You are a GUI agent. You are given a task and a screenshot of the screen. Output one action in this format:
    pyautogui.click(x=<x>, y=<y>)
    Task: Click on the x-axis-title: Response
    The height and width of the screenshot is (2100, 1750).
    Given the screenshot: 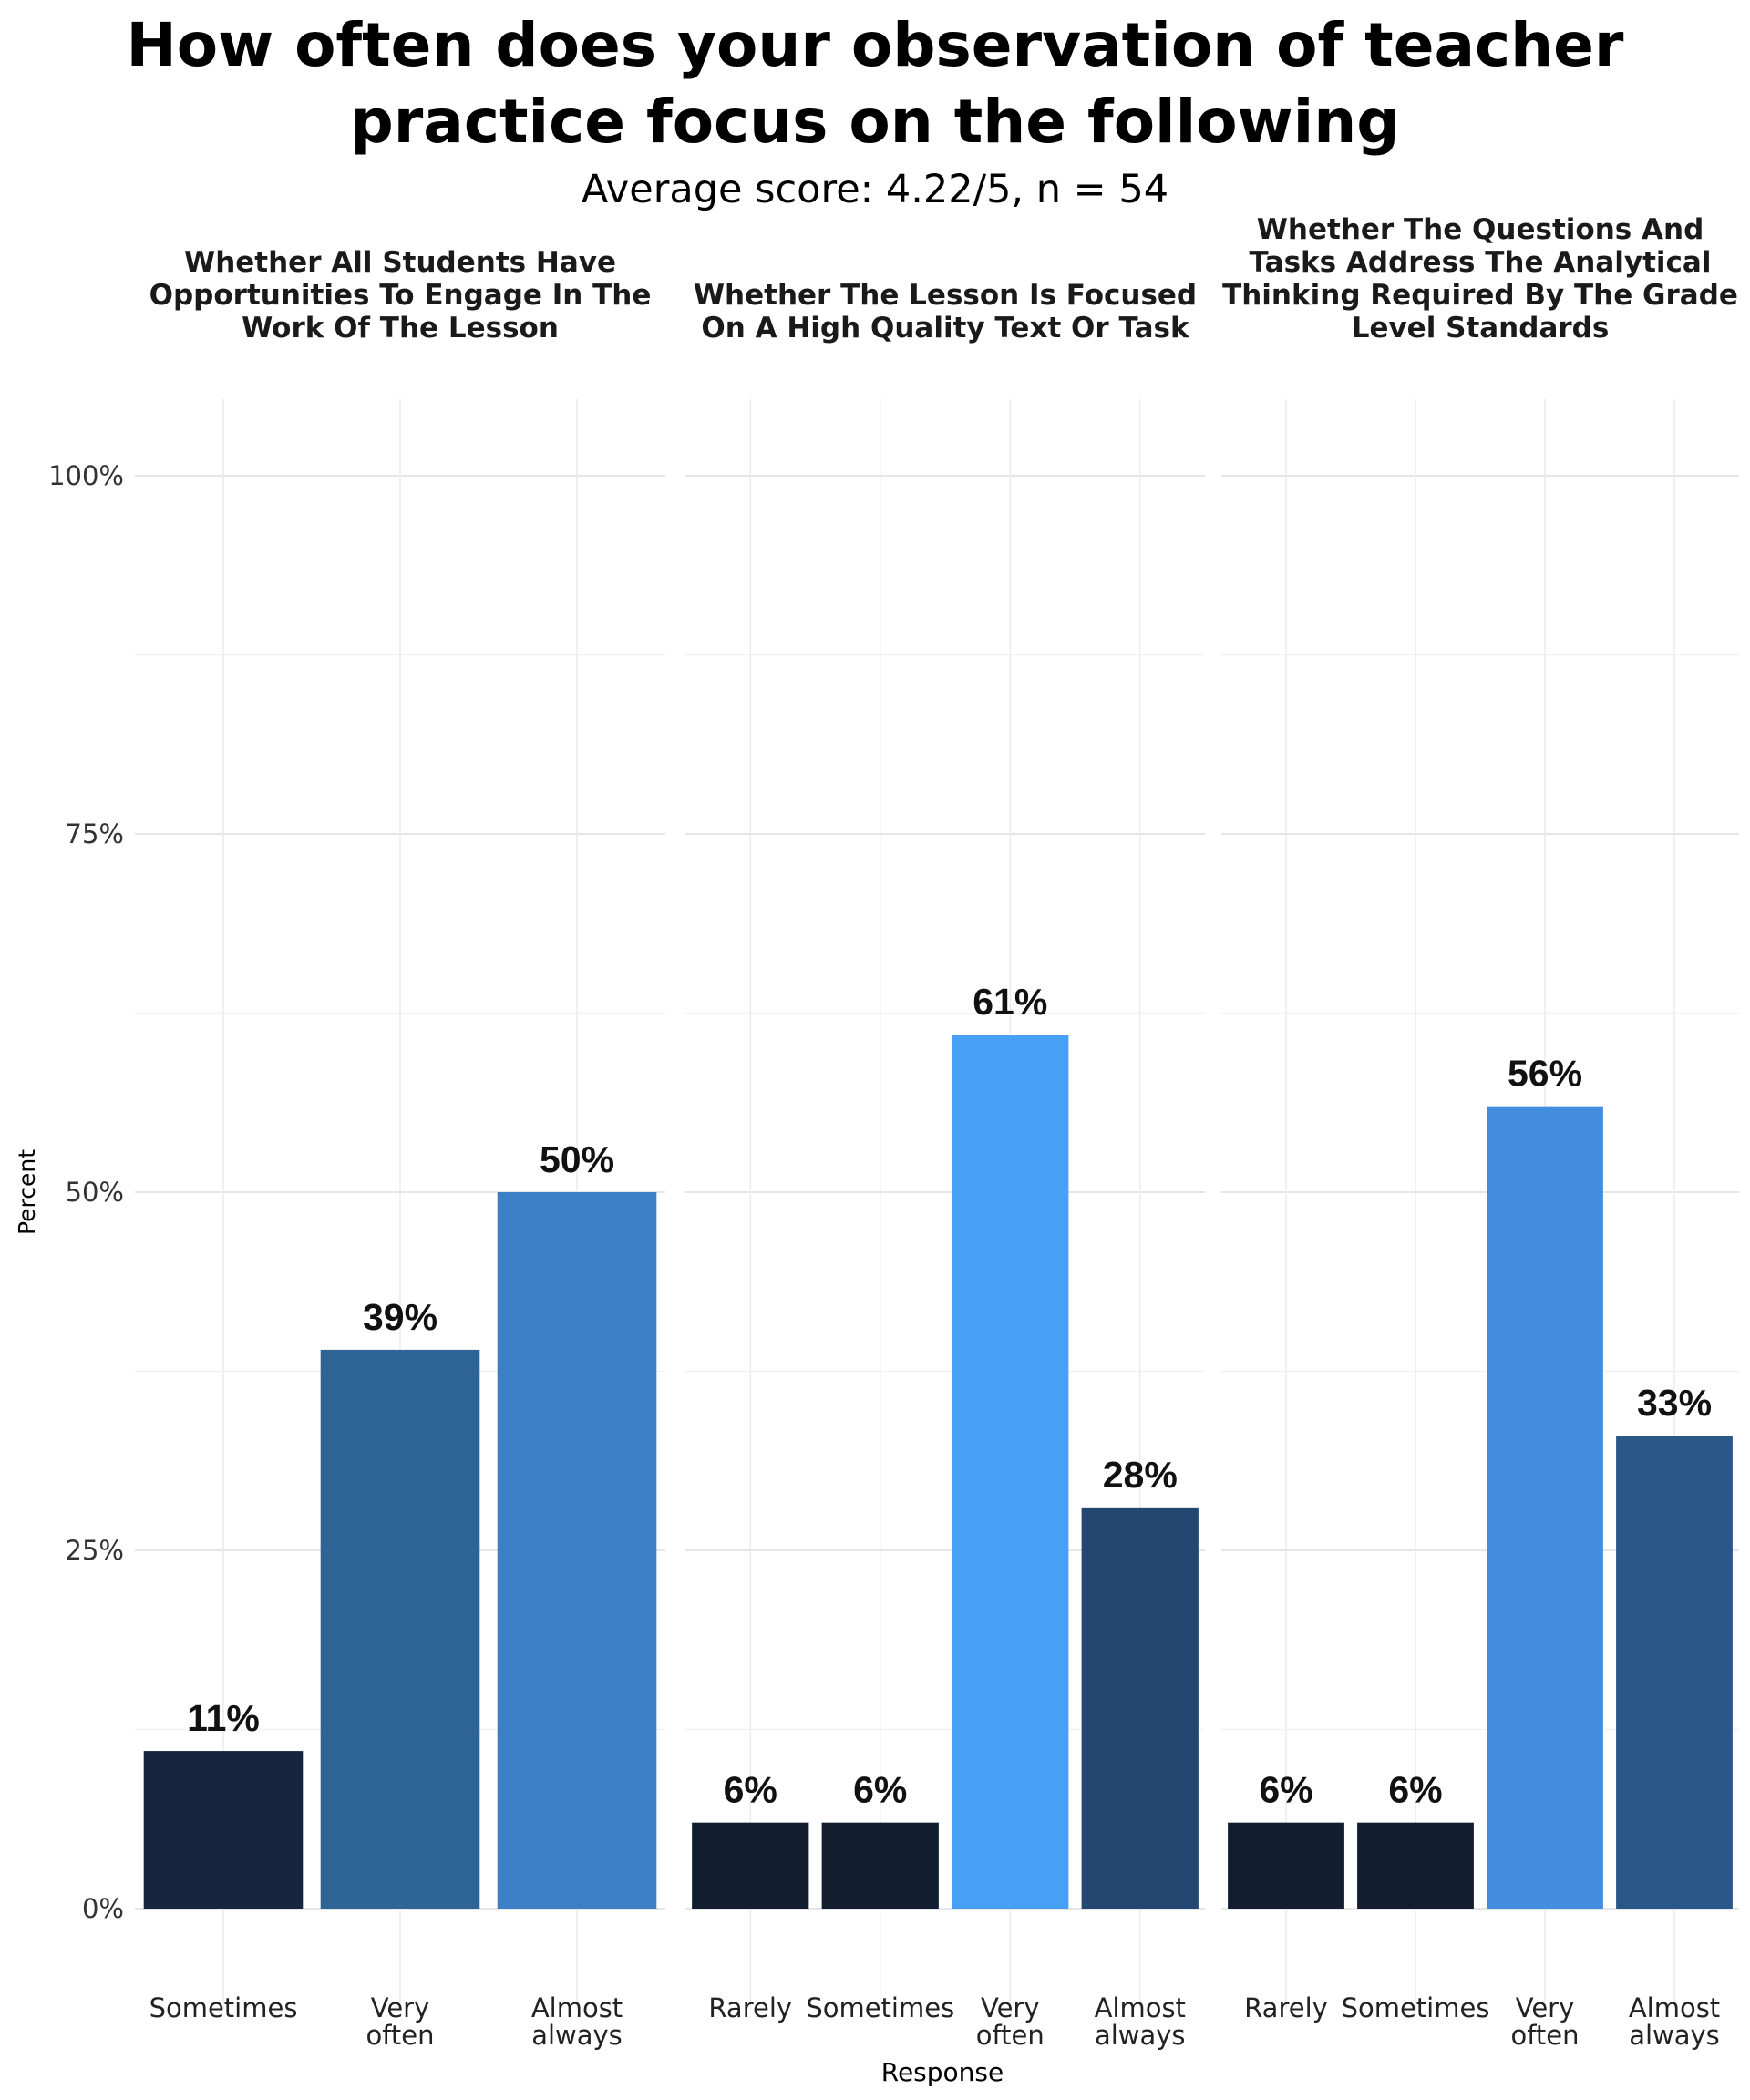 What is the action you would take?
    pyautogui.click(x=943, y=2072)
    